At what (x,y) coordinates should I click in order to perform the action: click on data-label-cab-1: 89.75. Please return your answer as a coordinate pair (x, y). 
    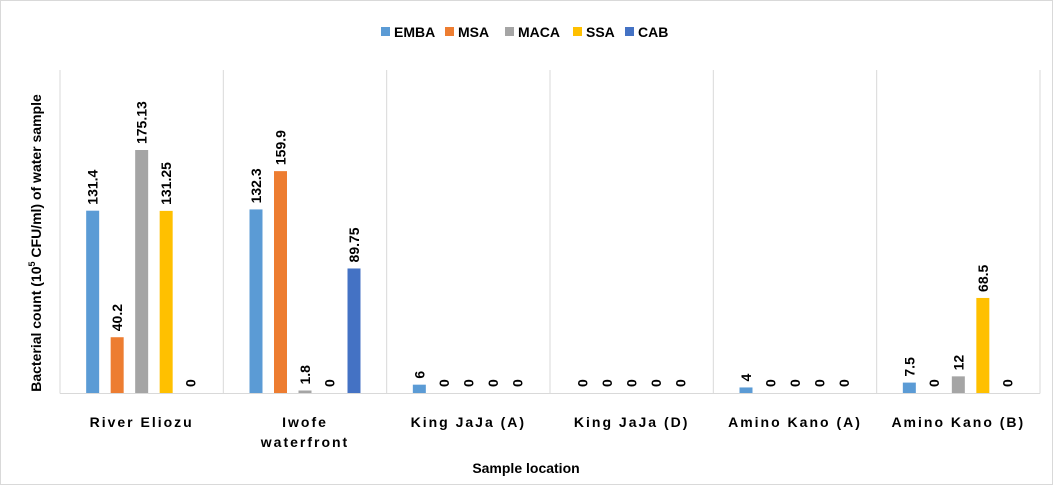
    Looking at the image, I should click on (354, 244).